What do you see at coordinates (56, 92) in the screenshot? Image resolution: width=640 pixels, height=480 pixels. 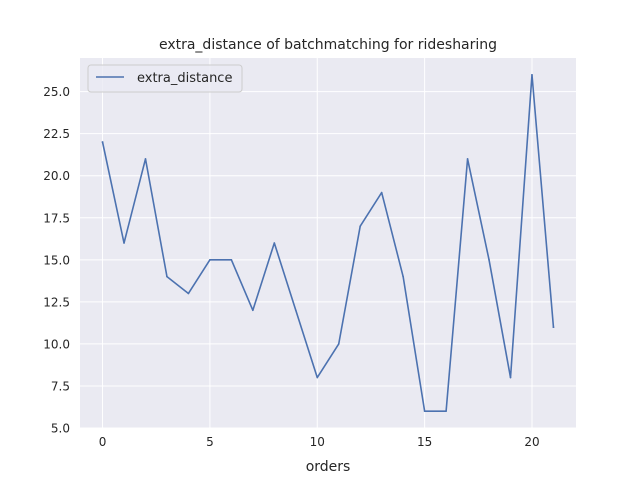 I see `y-tick-label: 25.0` at bounding box center [56, 92].